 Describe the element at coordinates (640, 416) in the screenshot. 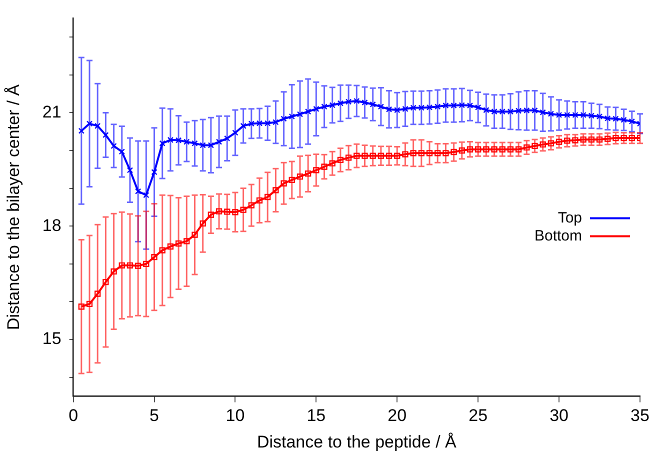

I see `x-tick-label: 35` at that location.